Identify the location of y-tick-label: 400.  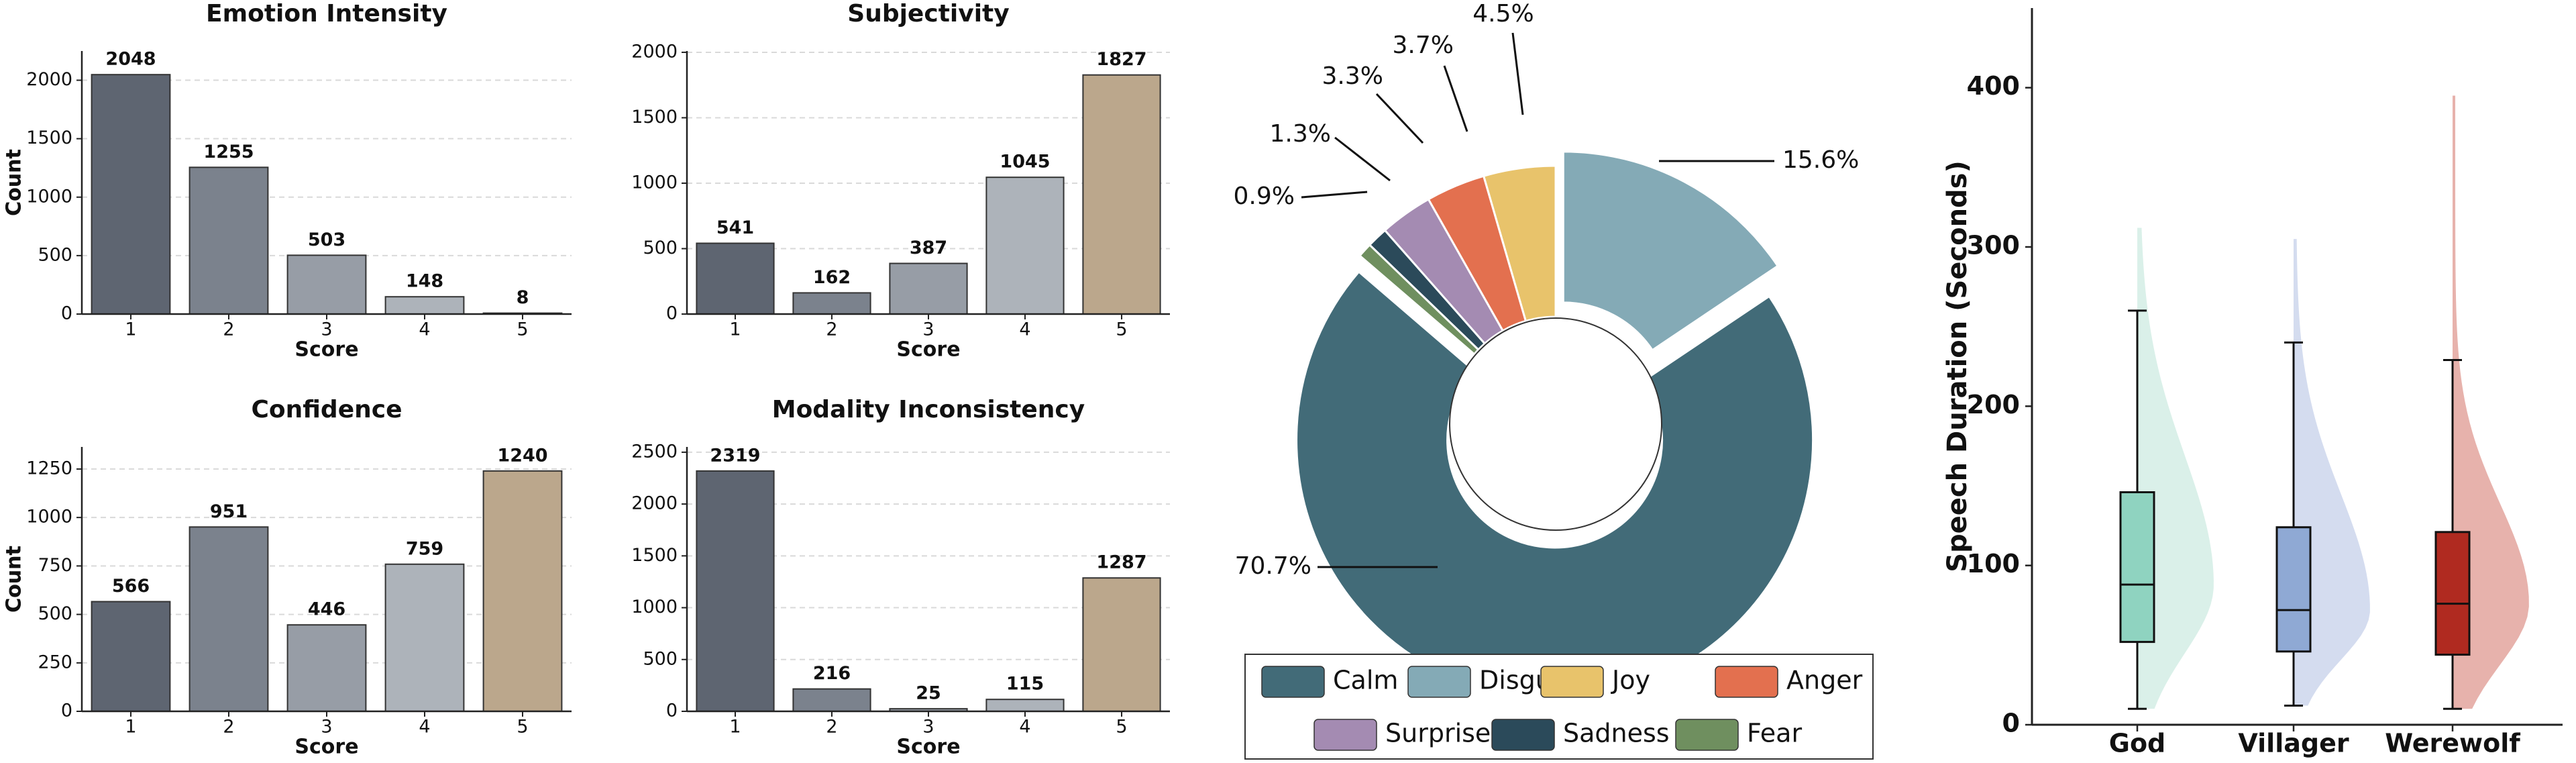
(1993, 86).